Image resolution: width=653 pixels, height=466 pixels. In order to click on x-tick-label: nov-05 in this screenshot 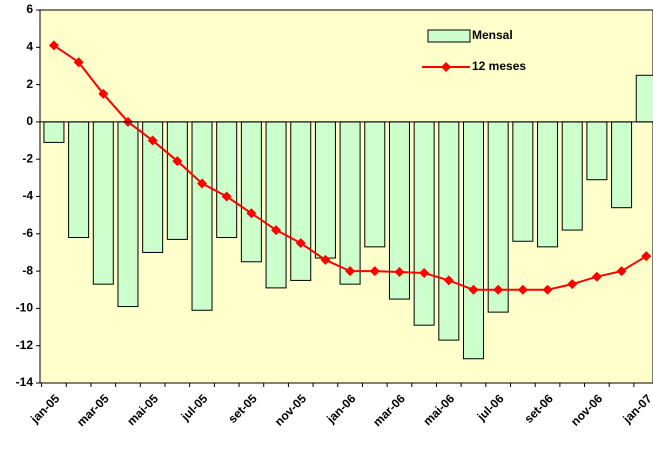, I will do `click(290, 409)`.